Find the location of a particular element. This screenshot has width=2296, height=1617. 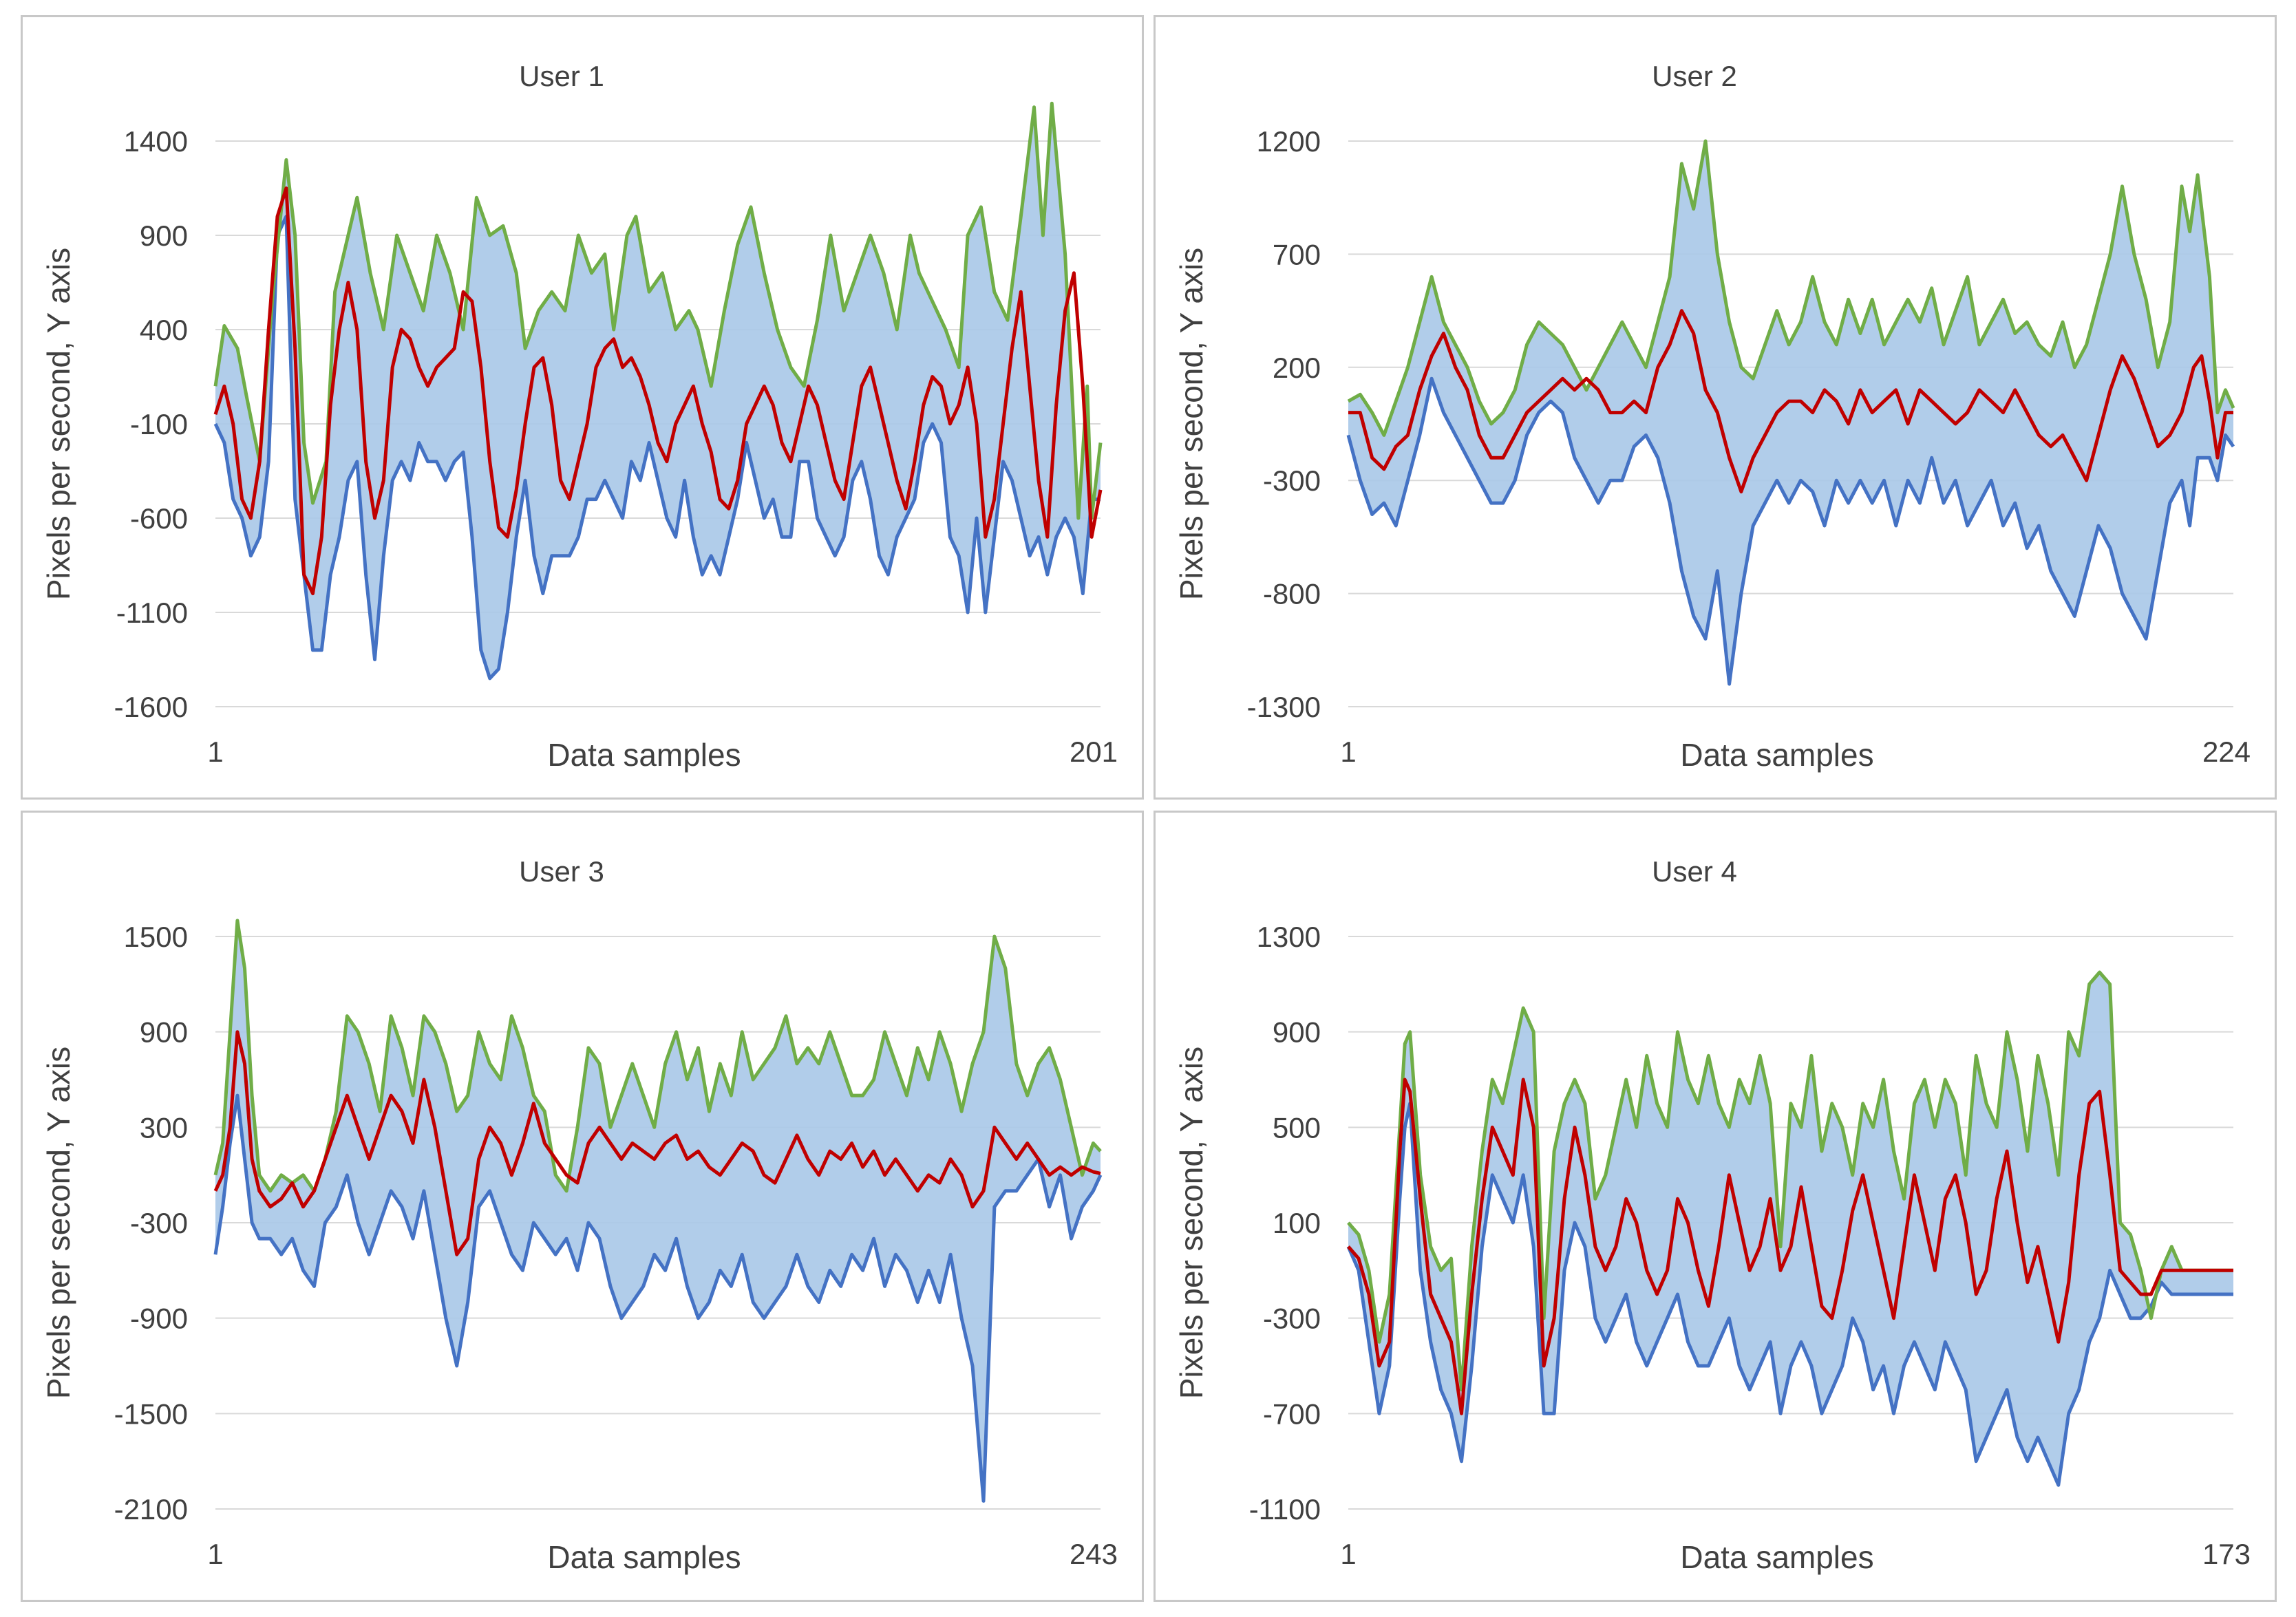

chart-title: User 4 is located at coordinates (1695, 871).